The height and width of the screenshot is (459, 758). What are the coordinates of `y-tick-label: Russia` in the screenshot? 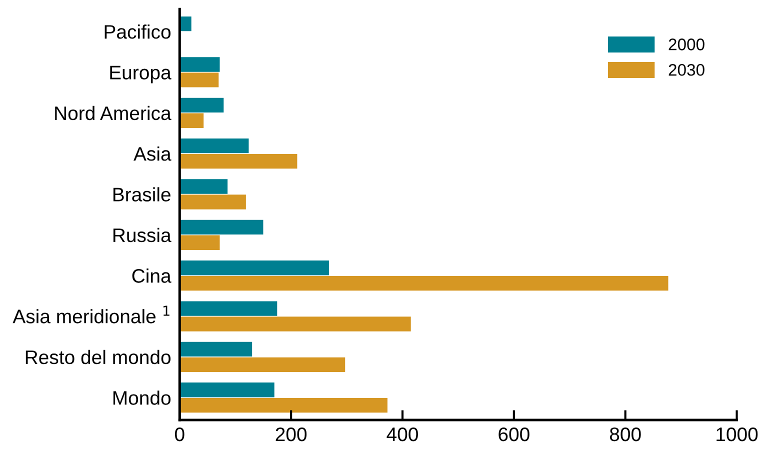 It's located at (142, 235).